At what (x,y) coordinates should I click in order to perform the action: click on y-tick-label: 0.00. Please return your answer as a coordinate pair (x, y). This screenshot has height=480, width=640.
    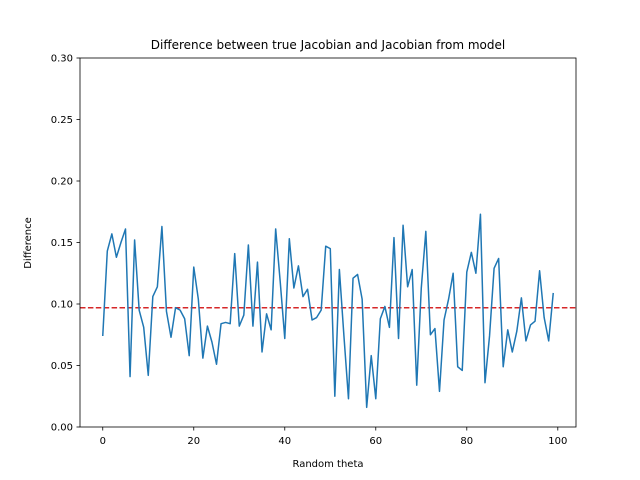
    Looking at the image, I should click on (62, 428).